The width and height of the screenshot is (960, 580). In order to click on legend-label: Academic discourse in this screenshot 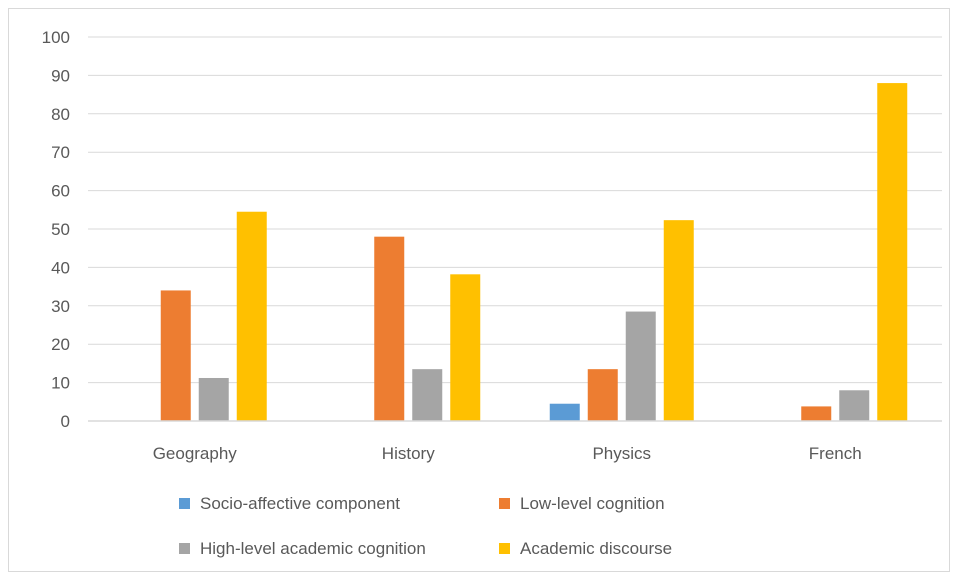, I will do `click(596, 548)`.